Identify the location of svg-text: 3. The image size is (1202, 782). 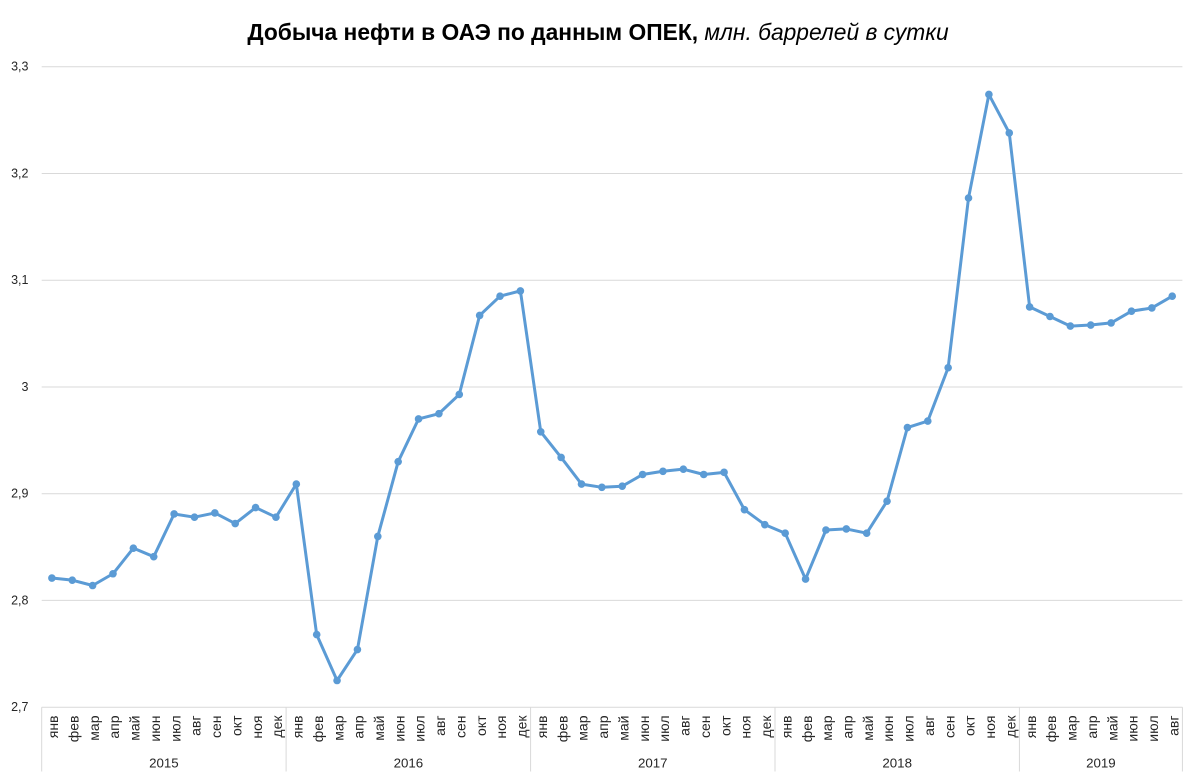
(25, 387).